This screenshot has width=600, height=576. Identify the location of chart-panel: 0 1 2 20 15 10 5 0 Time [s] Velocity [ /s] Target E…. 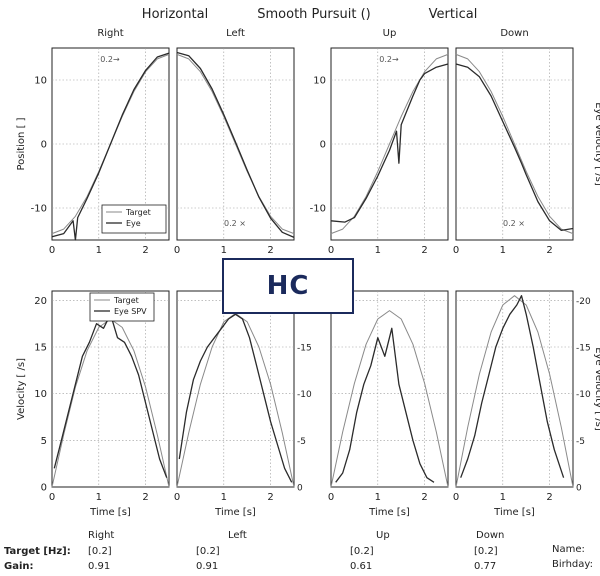
(93, 404).